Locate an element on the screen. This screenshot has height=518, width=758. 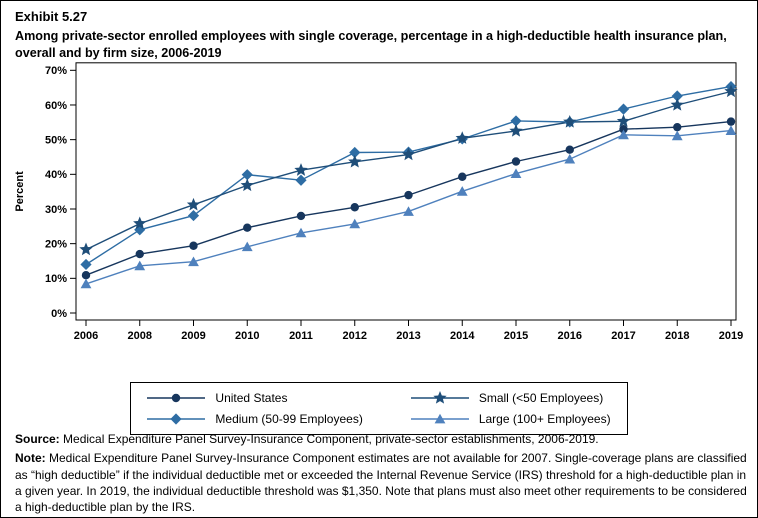
x-axis-tick-label: 2017 is located at coordinates (623, 336).